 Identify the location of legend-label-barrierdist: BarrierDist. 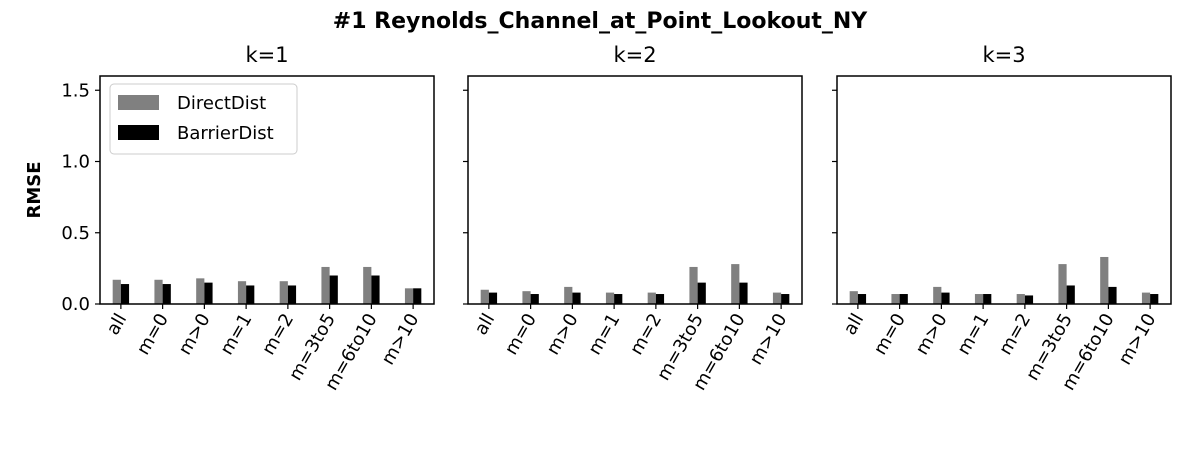
(225, 133).